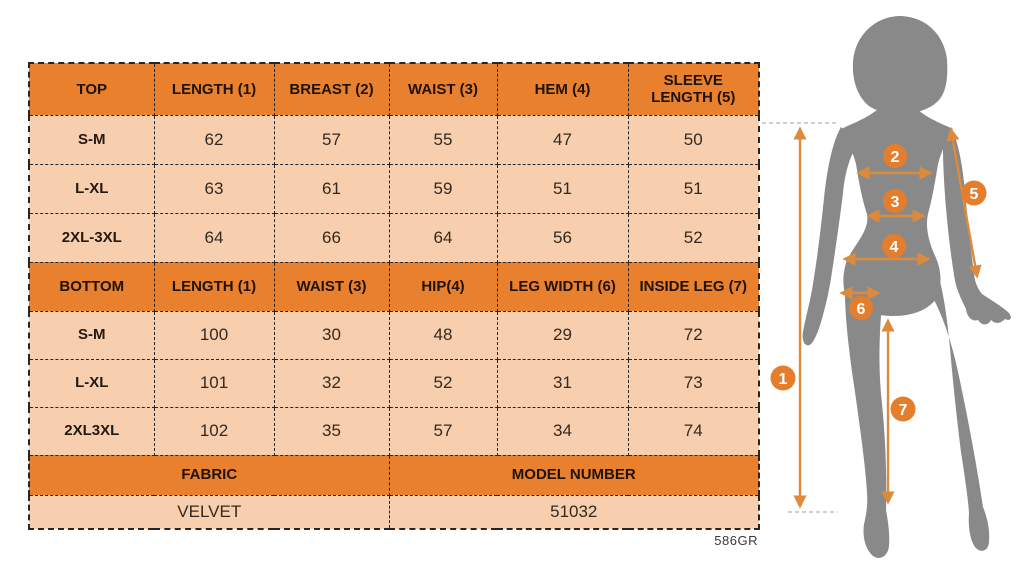 The width and height of the screenshot is (1024, 575). I want to click on value-cell: 32, so click(331, 383).